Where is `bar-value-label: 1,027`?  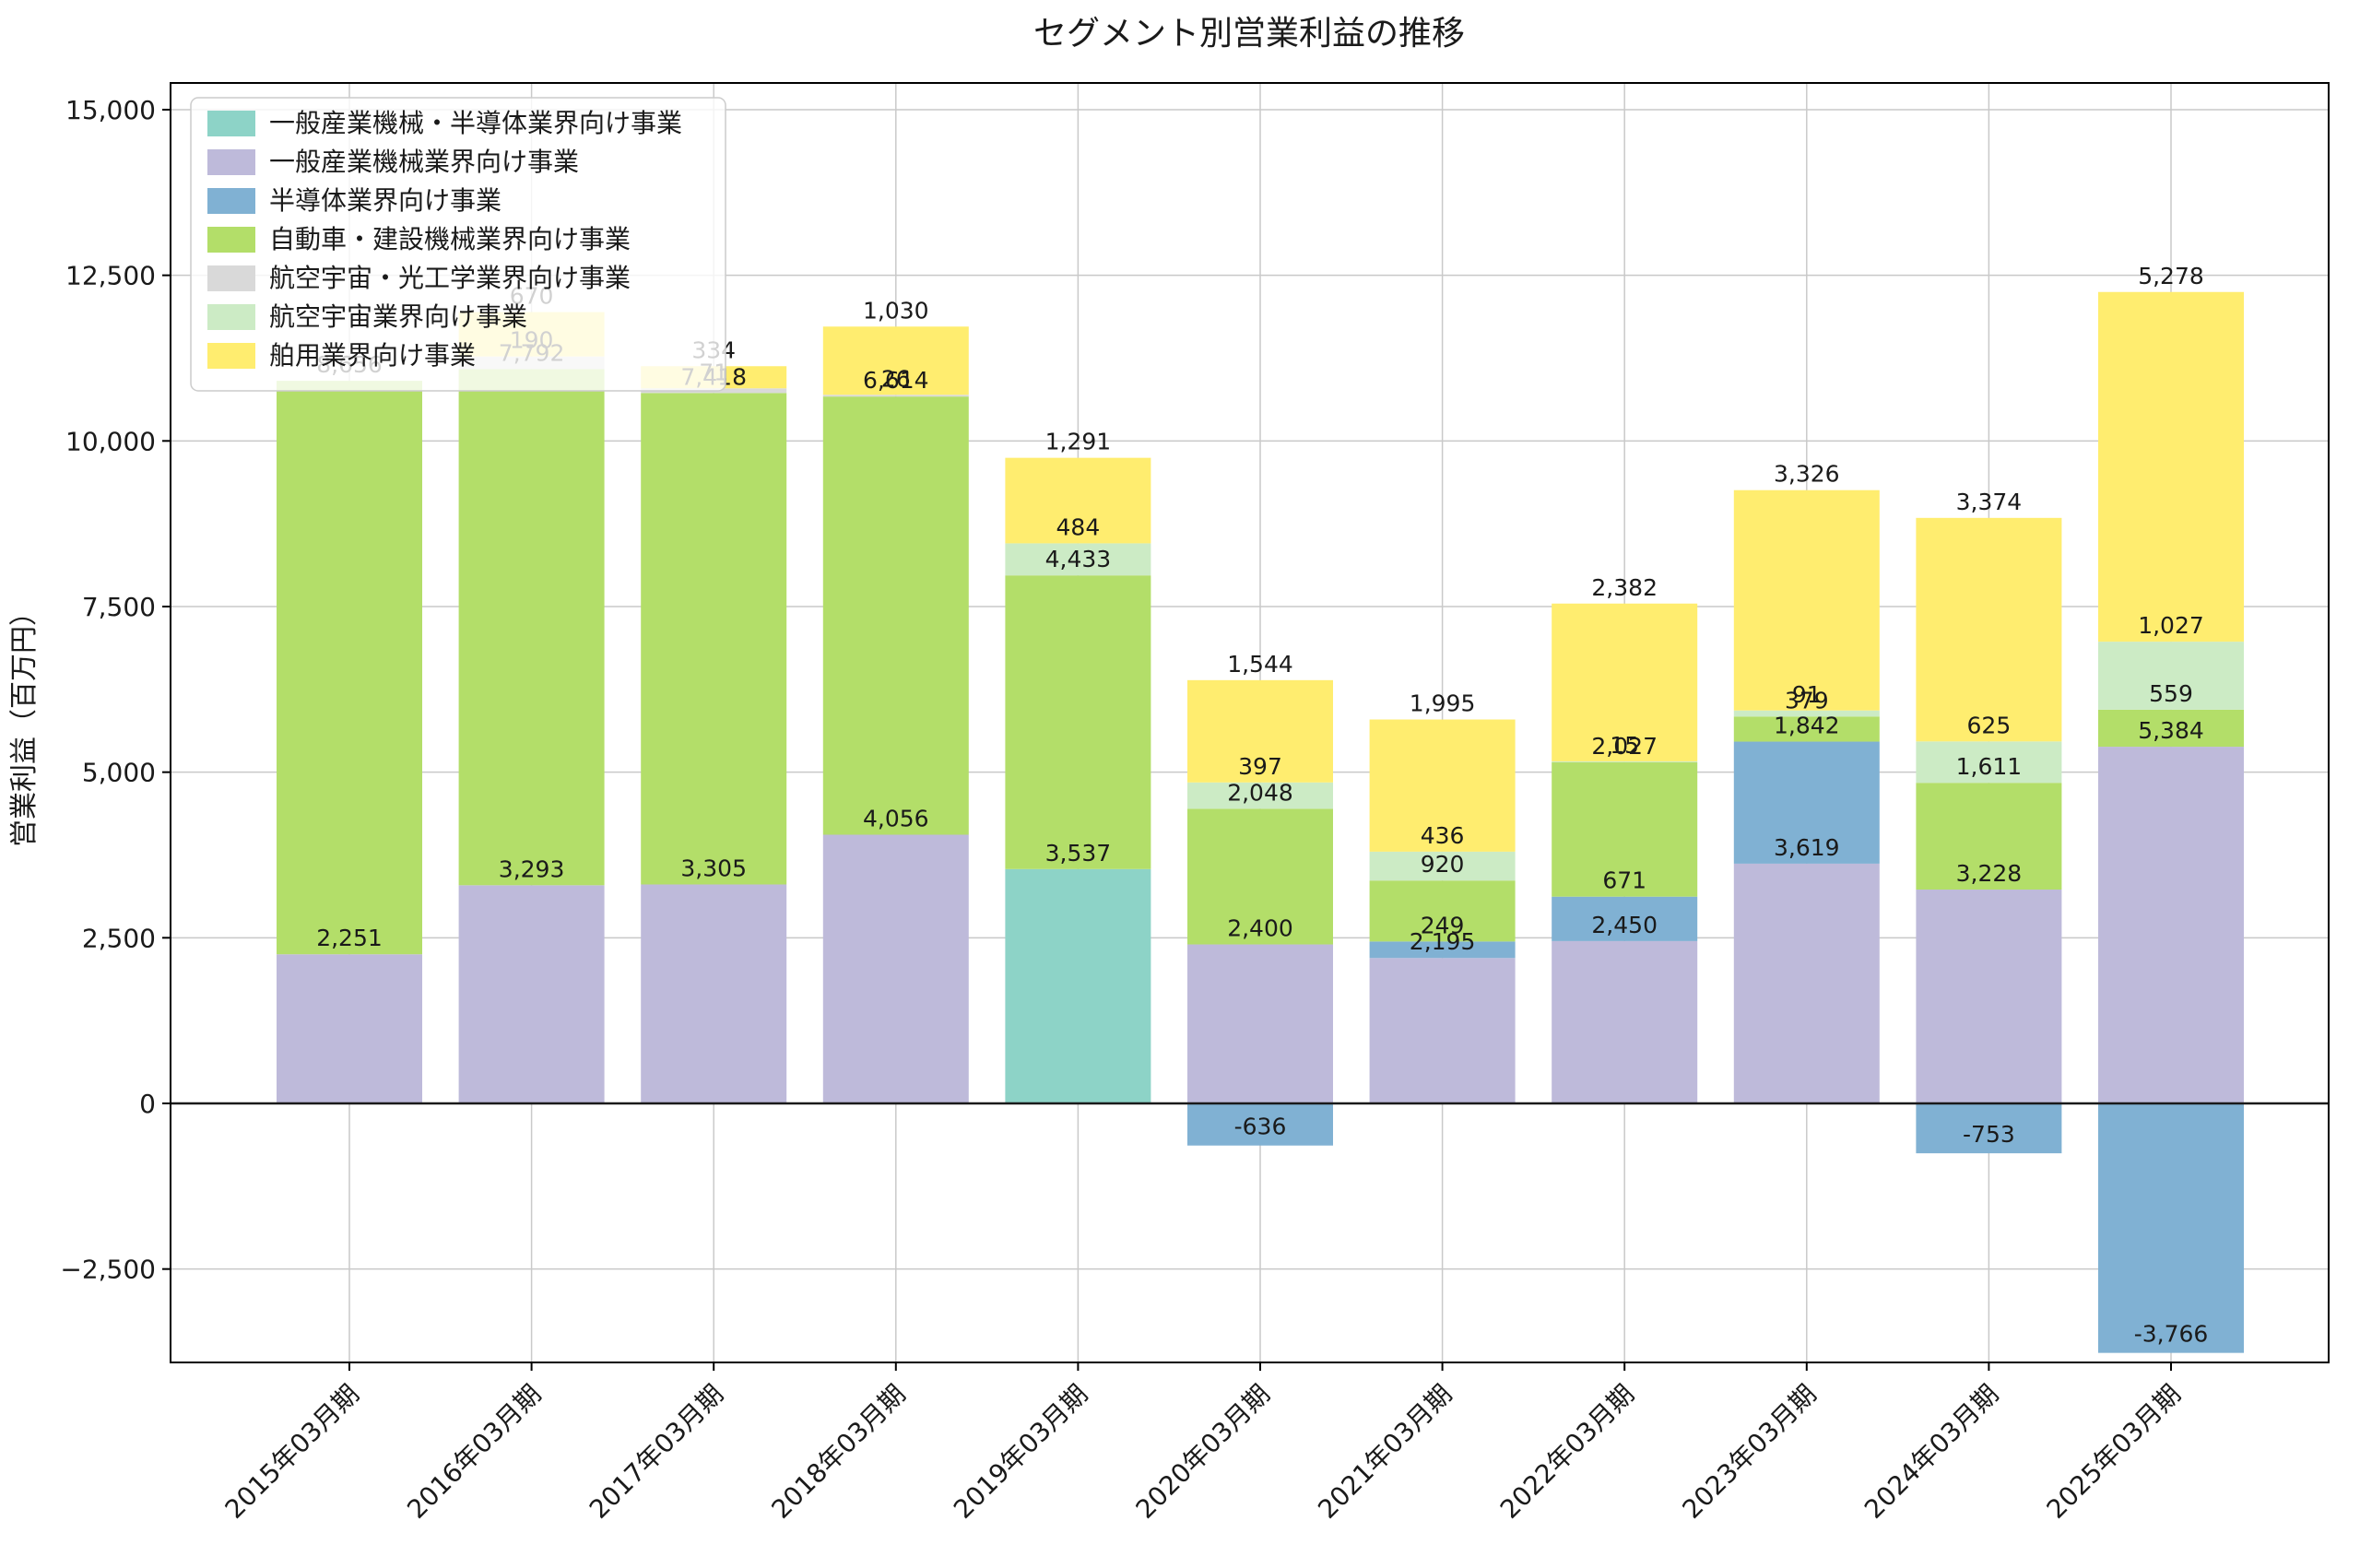
bar-value-label: 1,027 is located at coordinates (2171, 625).